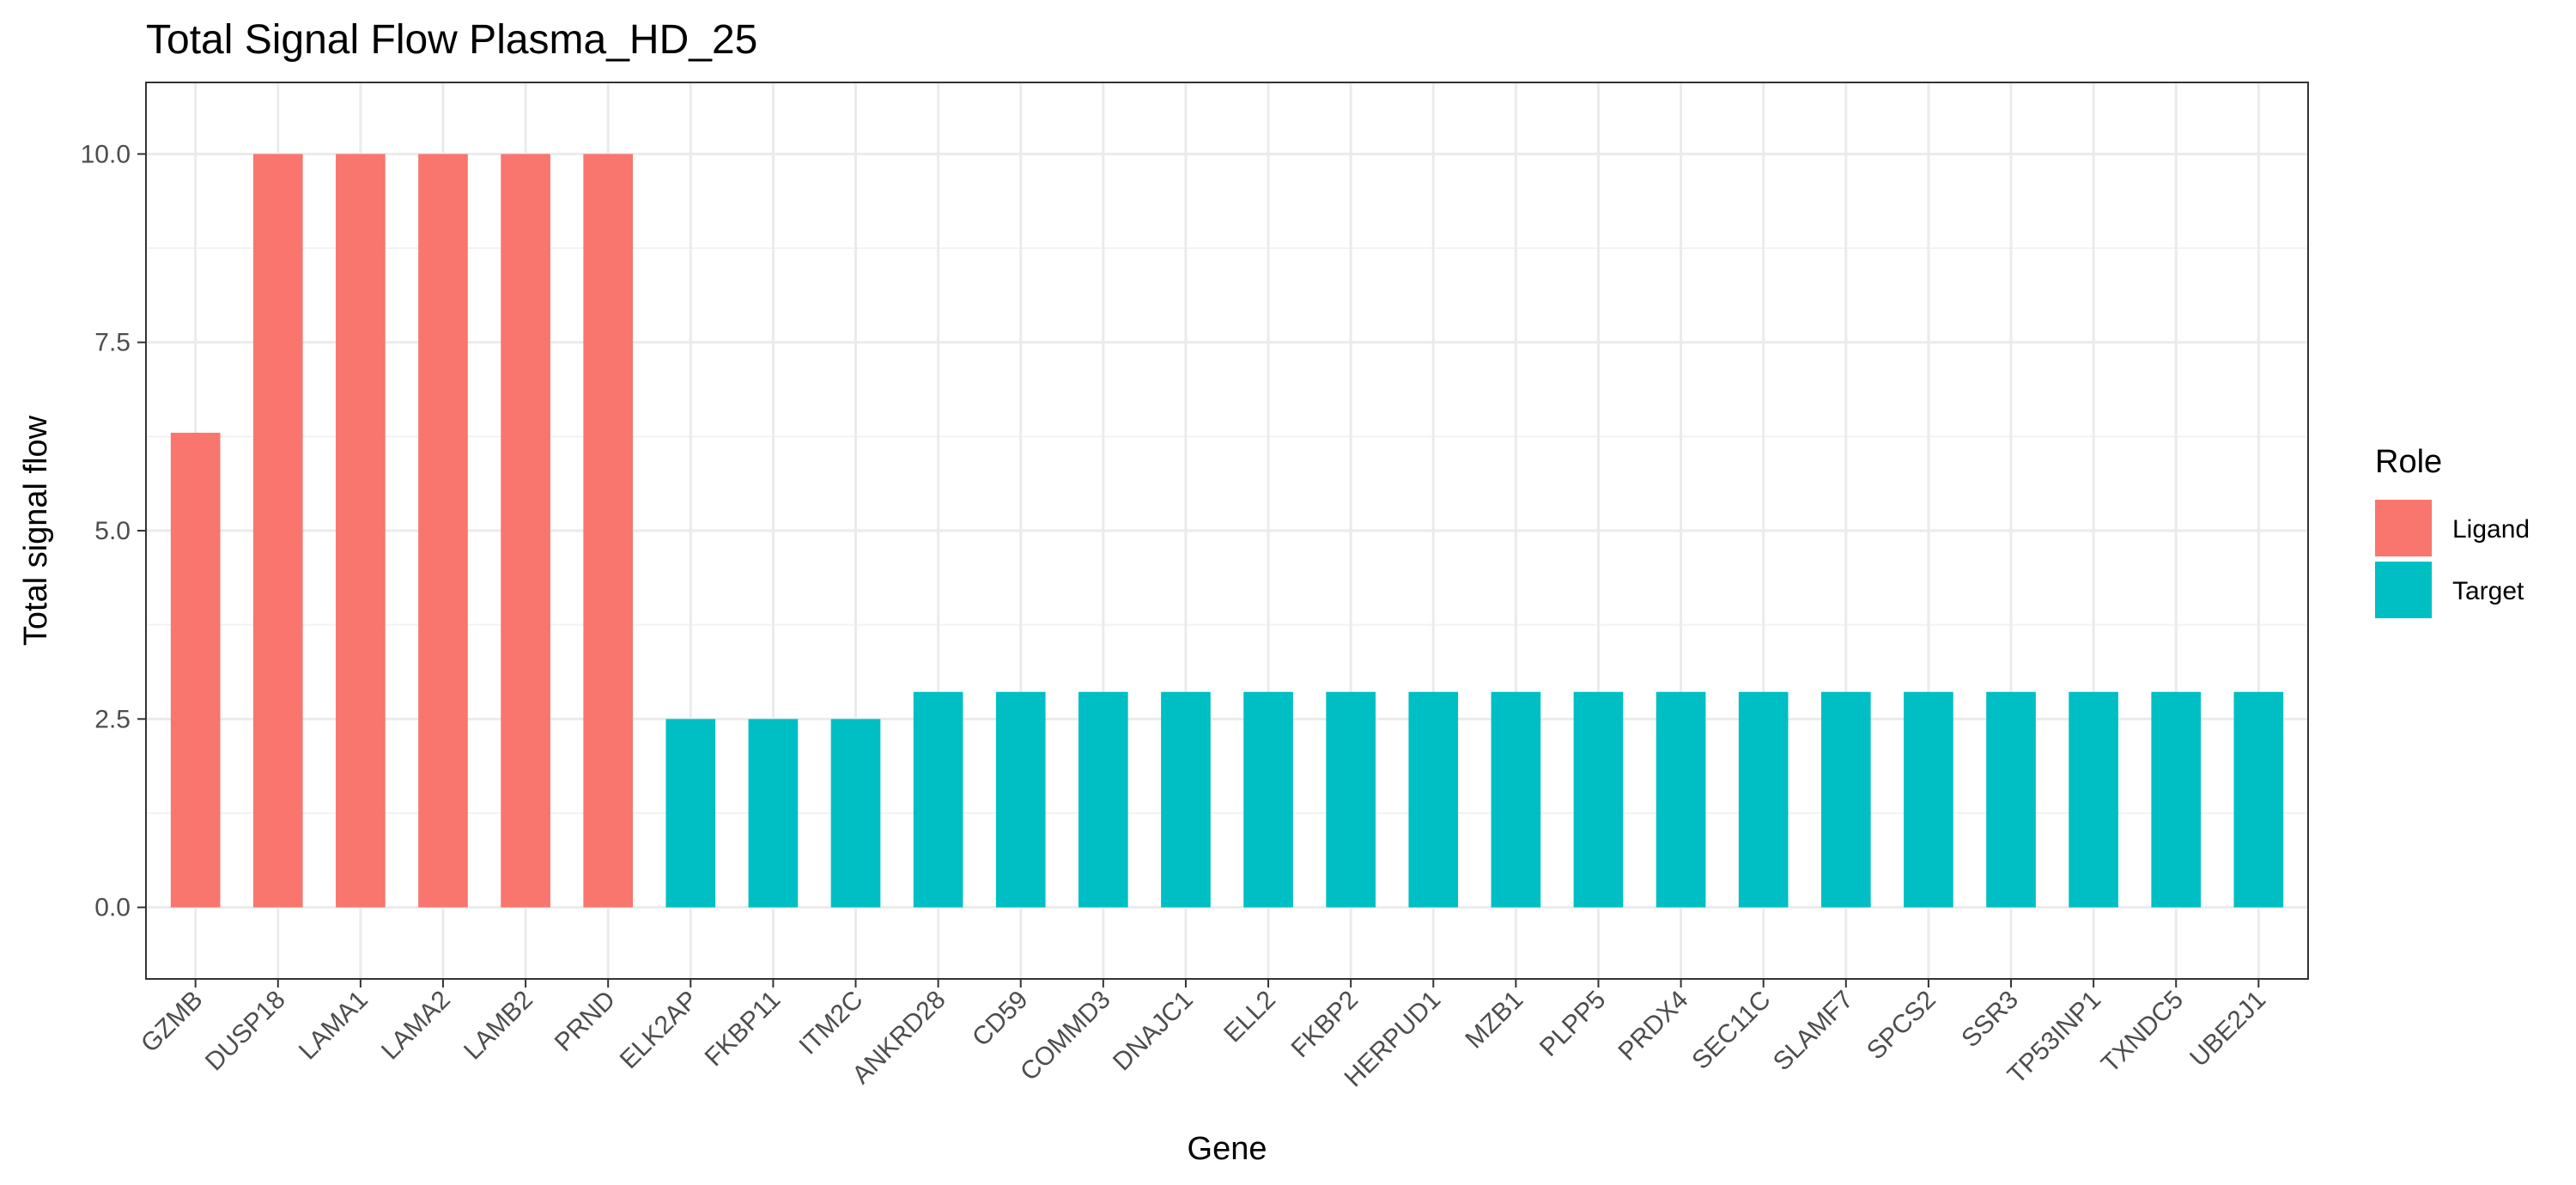  Describe the element at coordinates (1351, 799) in the screenshot. I see `bar-fkbp2` at that location.